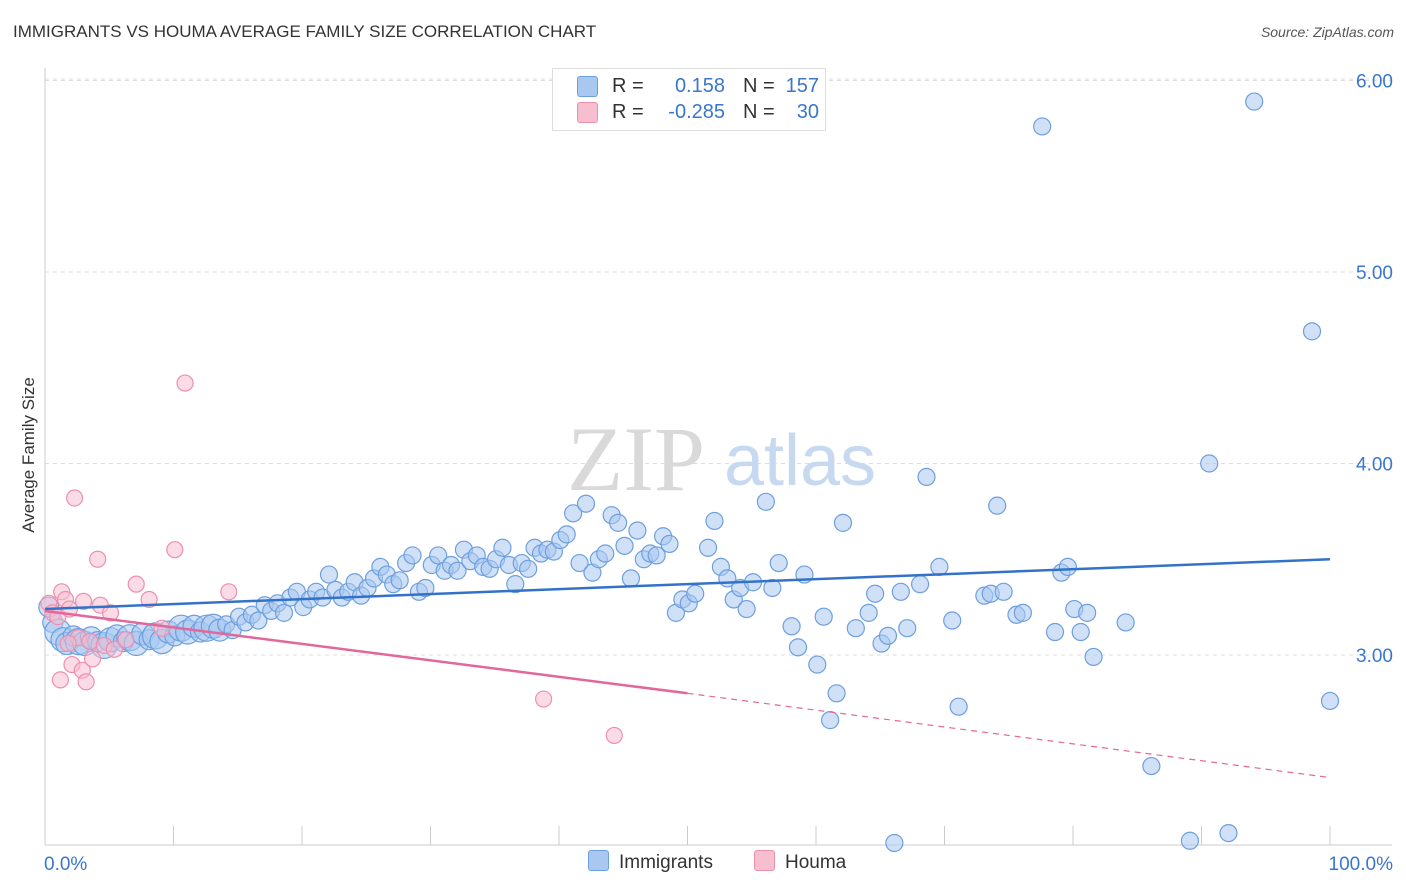 The height and width of the screenshot is (892, 1406). I want to click on watermark-zip: ZIP, so click(636, 459).